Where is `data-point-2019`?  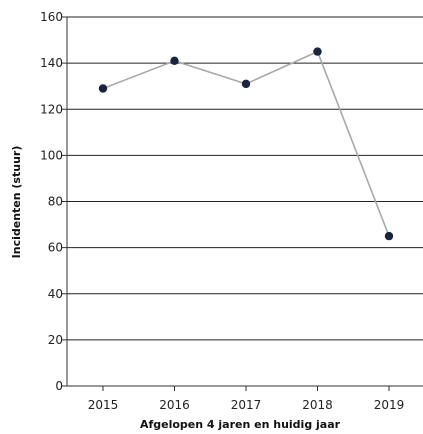
data-point-2019 is located at coordinates (389, 236).